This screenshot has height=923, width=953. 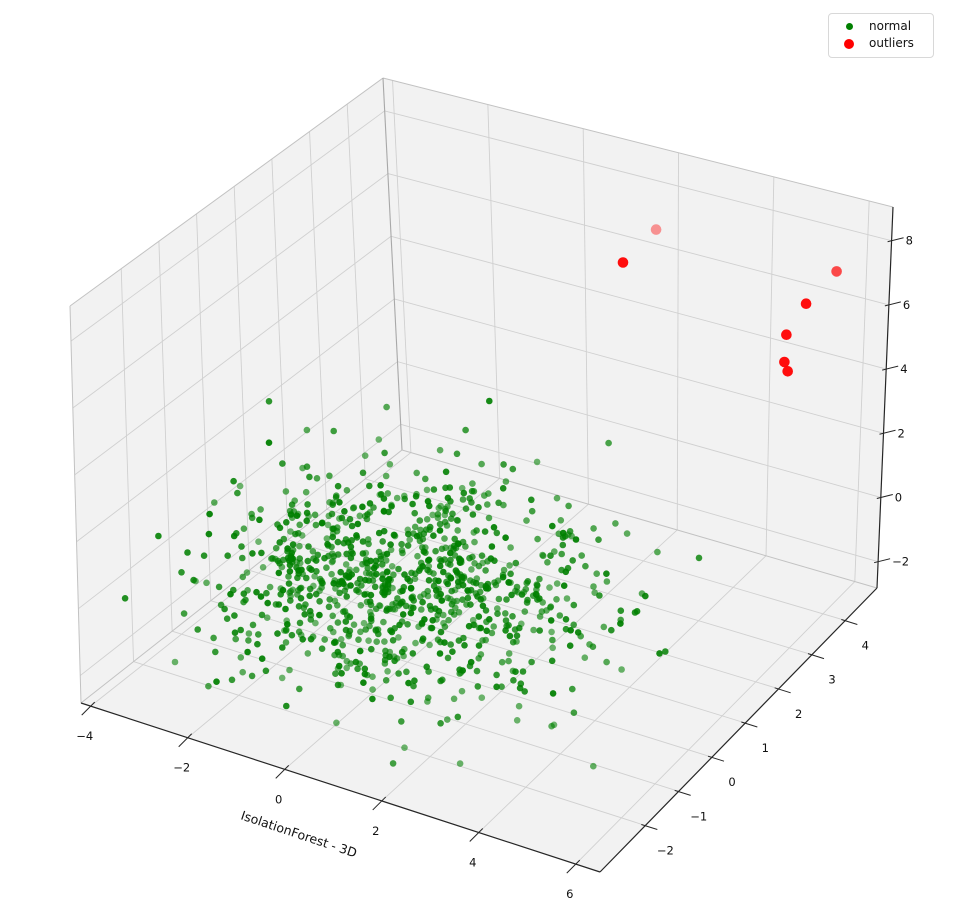 I want to click on z-tick, so click(x=887, y=432).